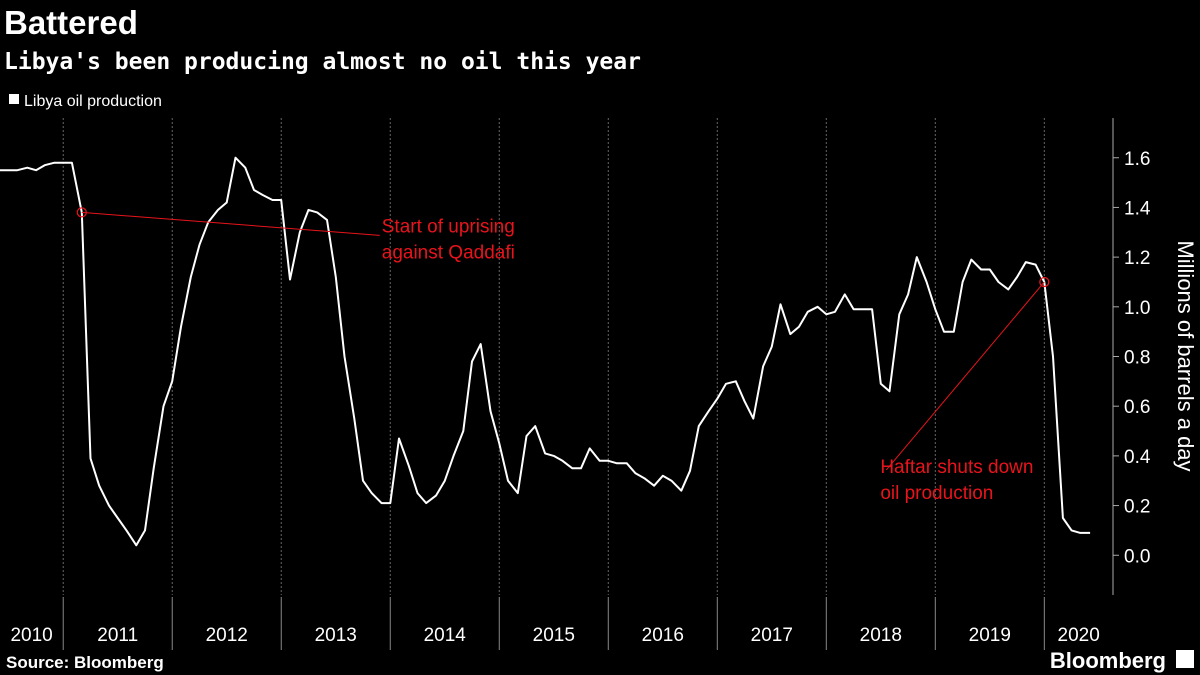  What do you see at coordinates (936, 493) in the screenshot?
I see `annotation-text: oil production` at bounding box center [936, 493].